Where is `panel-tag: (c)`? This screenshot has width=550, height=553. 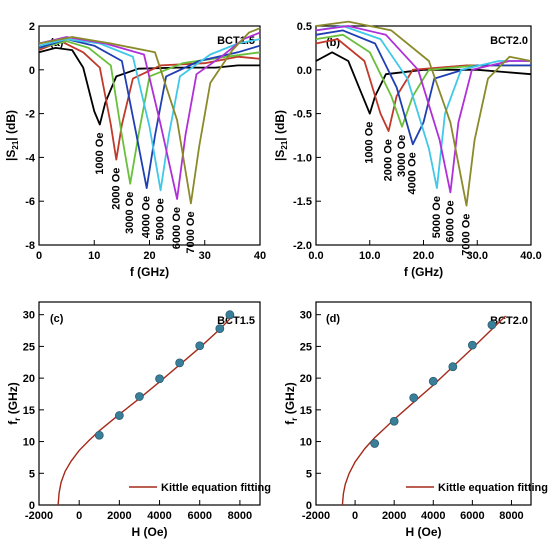
panel-tag: (c) is located at coordinates (57, 319).